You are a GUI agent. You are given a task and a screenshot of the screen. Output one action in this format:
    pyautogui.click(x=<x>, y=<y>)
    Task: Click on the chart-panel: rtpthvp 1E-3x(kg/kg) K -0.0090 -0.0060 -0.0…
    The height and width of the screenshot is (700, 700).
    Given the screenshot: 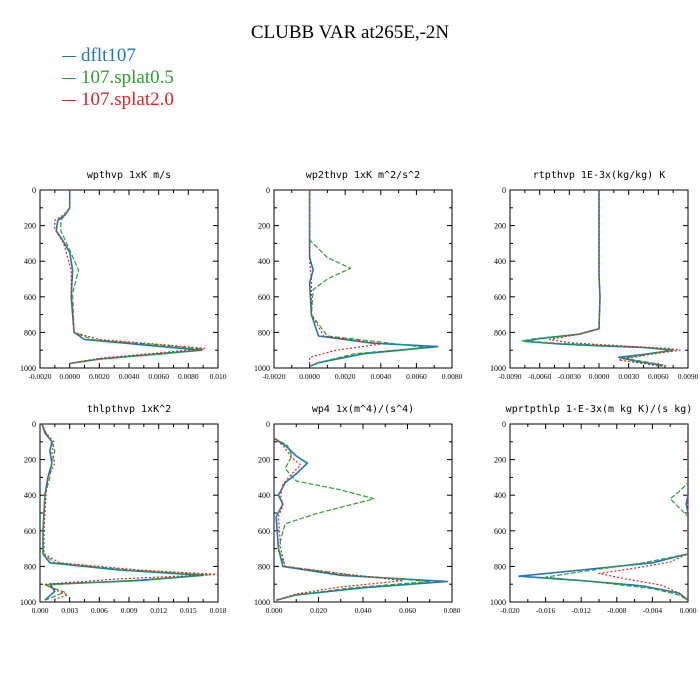 What is the action you would take?
    pyautogui.click(x=594, y=275)
    